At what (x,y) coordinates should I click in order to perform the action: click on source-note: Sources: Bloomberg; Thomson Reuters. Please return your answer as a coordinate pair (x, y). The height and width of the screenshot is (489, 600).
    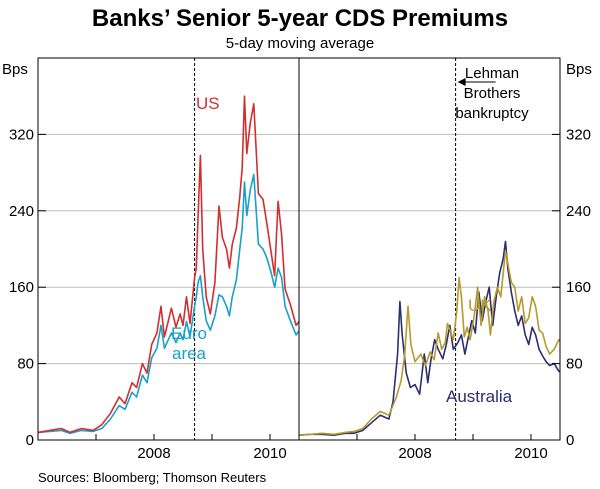
    Looking at the image, I should click on (152, 477).